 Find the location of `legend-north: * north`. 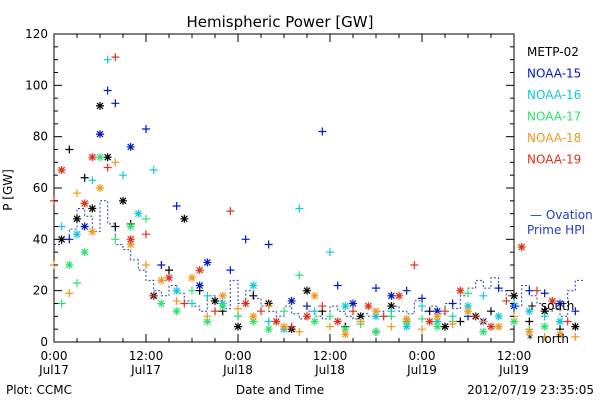

legend-north: * north is located at coordinates (548, 339).